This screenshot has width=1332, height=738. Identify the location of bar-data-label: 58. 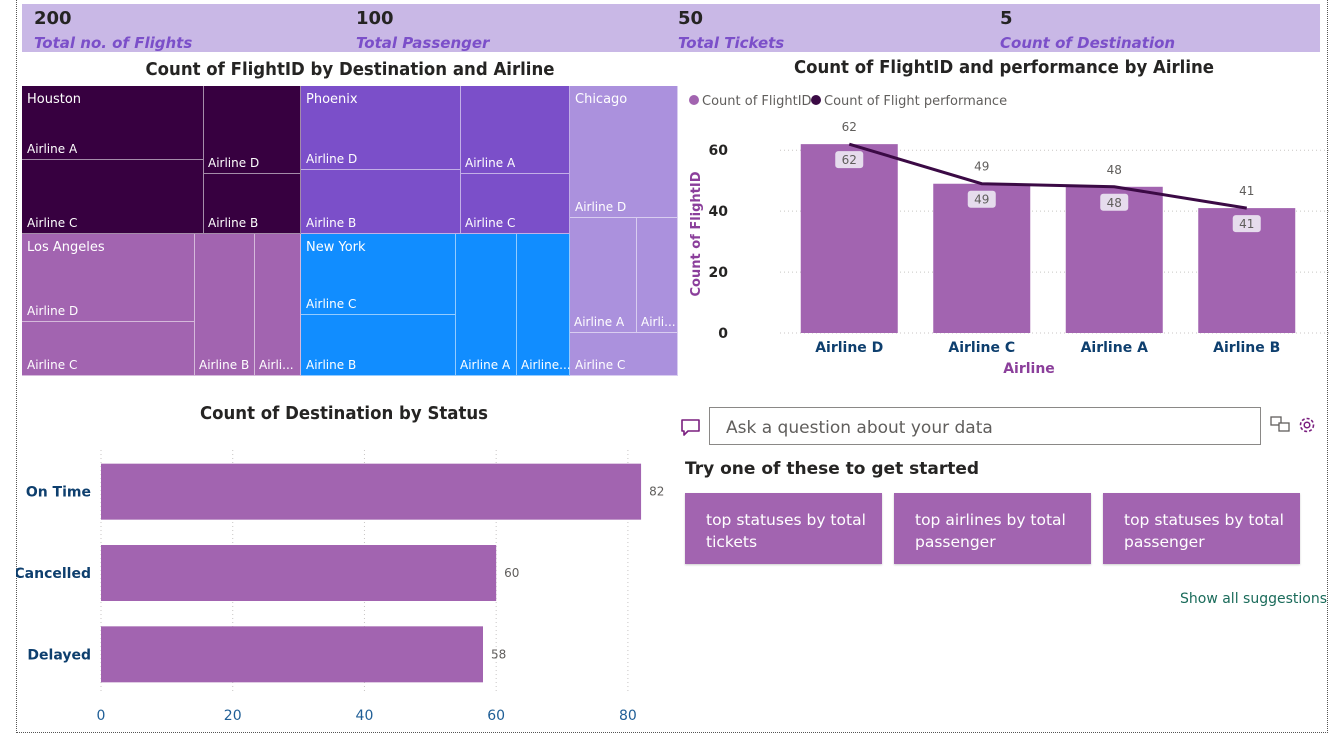
(498, 654).